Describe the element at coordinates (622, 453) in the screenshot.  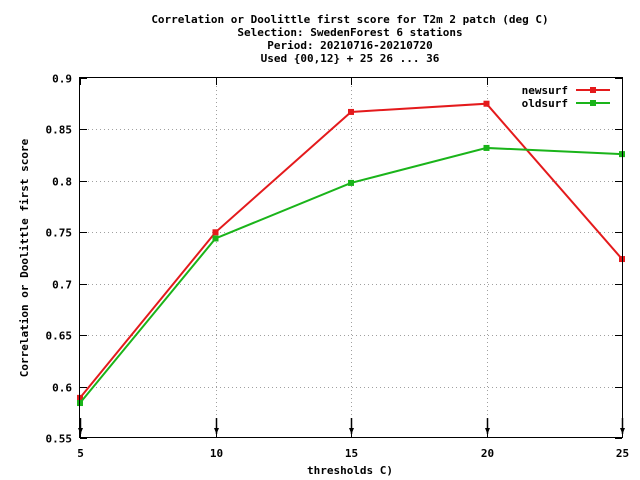
I see `x-tick-label: 25` at that location.